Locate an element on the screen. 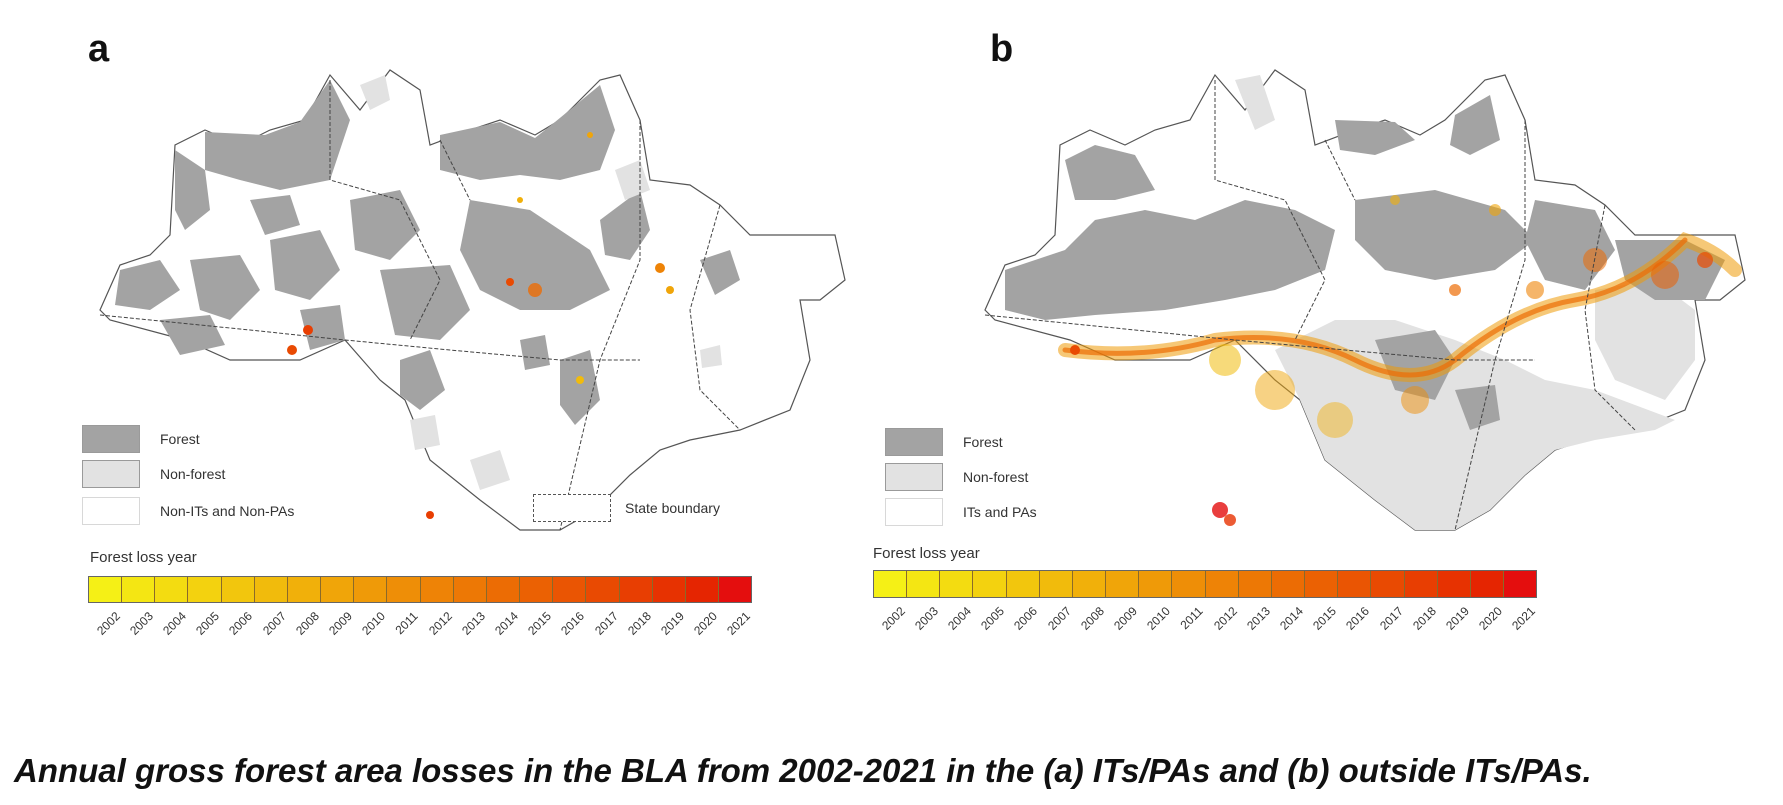  legend-label-nonforest: Non-forest is located at coordinates (996, 477).